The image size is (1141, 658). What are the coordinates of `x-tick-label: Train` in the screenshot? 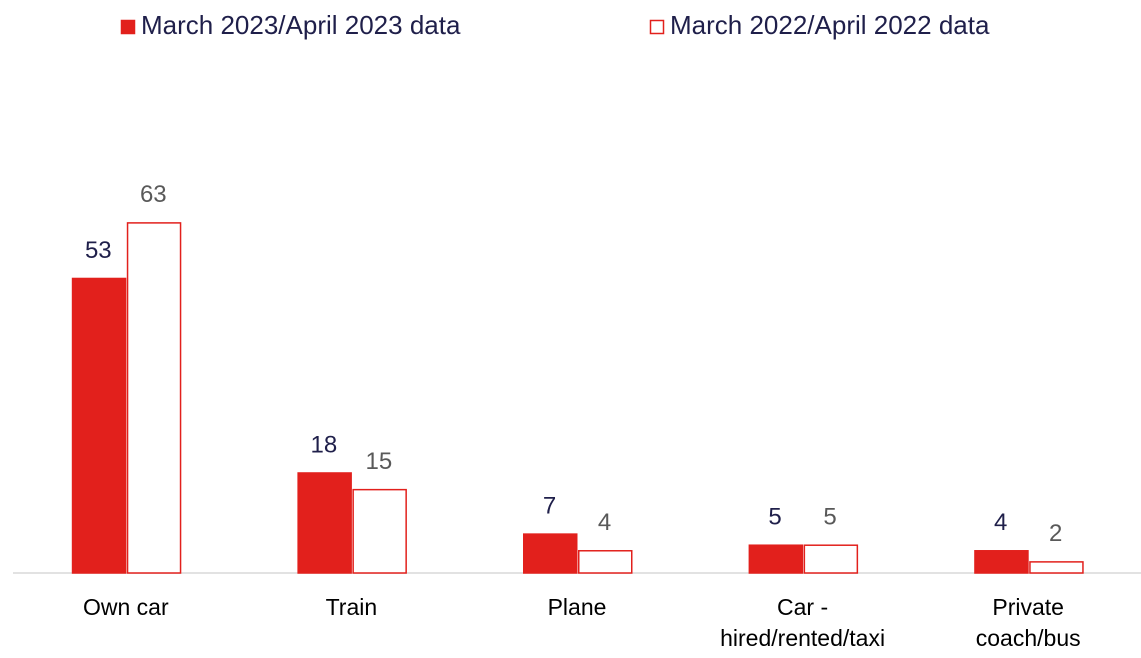 It's located at (352, 607).